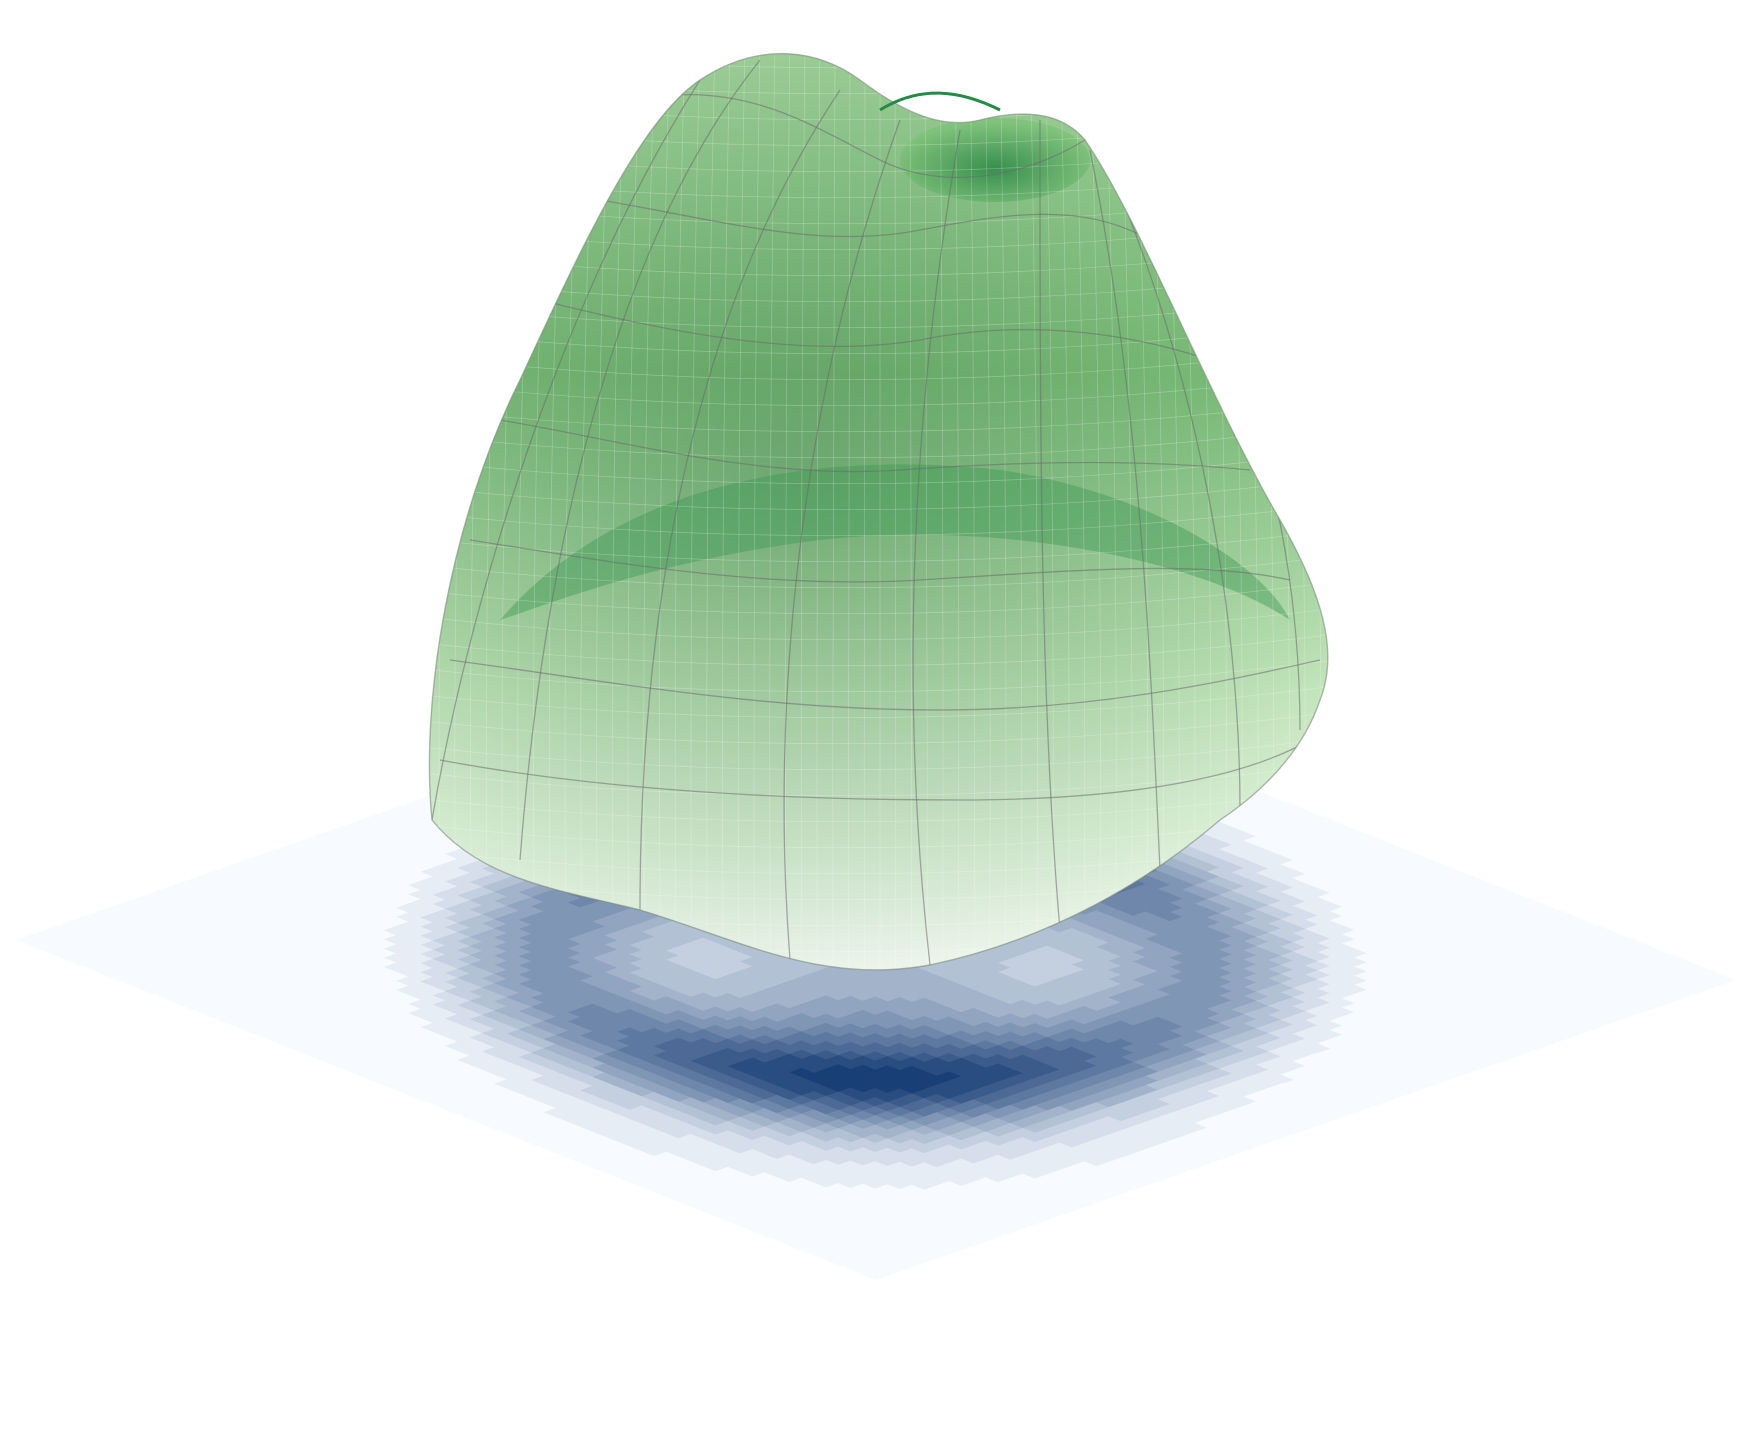  What do you see at coordinates (995, 160) in the screenshot?
I see `surface-cup` at bounding box center [995, 160].